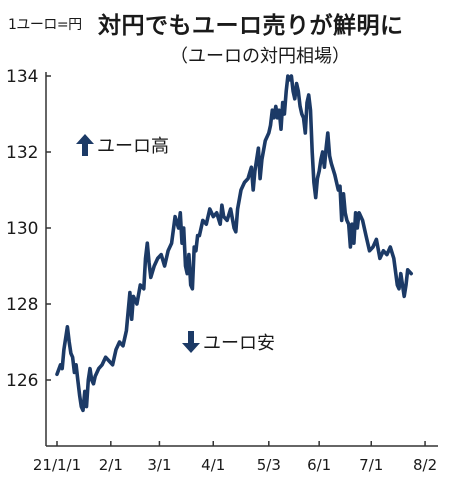  I want to click on y-tick-label: 134, so click(22, 77).